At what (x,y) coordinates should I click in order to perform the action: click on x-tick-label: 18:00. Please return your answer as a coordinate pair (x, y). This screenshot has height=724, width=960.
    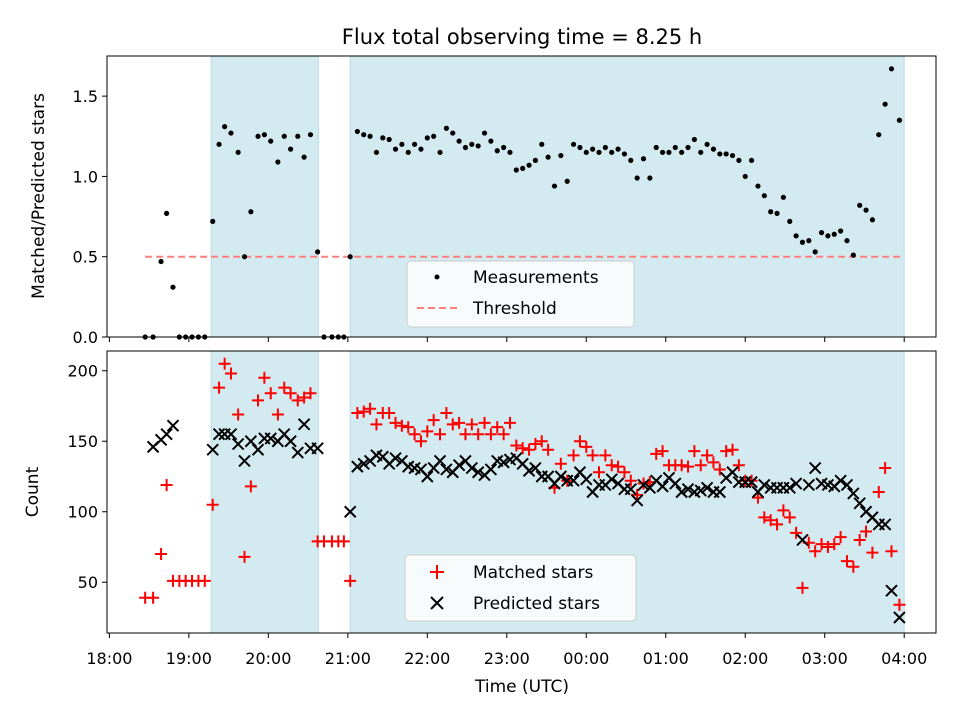
    Looking at the image, I should click on (109, 658).